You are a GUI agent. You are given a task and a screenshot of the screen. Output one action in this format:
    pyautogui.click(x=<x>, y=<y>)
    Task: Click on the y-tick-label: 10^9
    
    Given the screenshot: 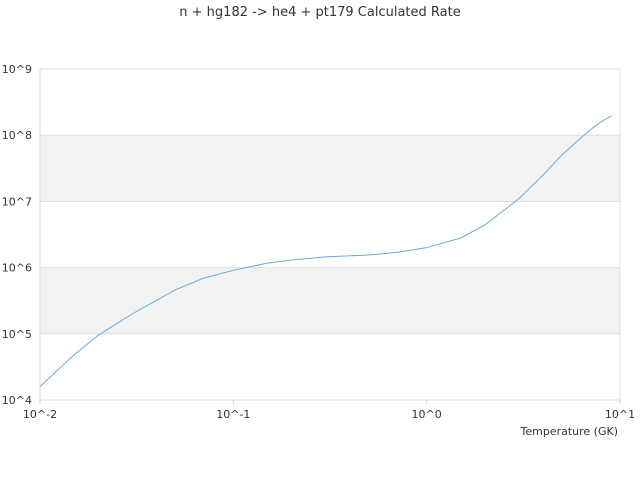 What is the action you would take?
    pyautogui.click(x=17, y=69)
    